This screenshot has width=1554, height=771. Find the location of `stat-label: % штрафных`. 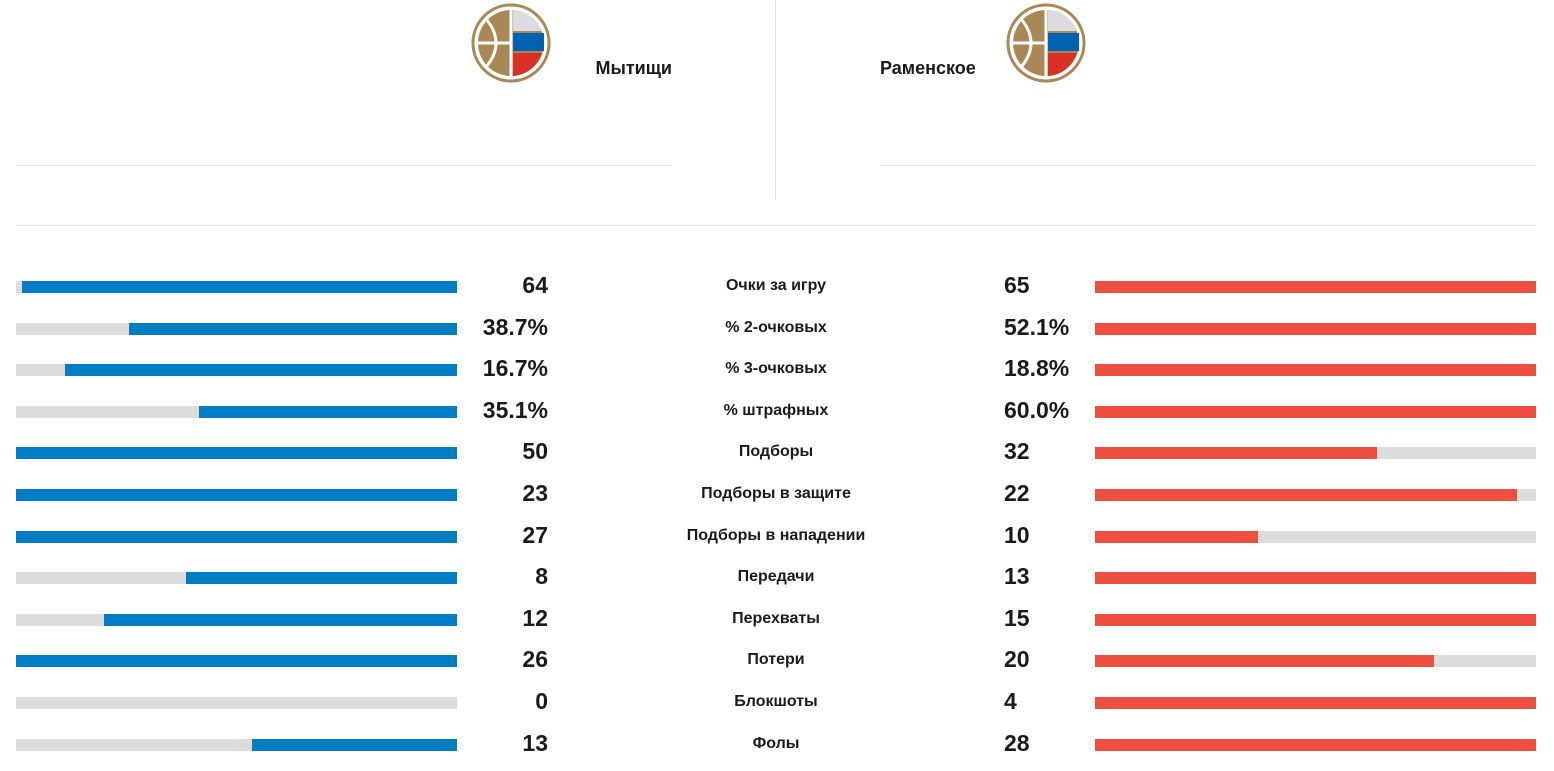

stat-label: % штрафных is located at coordinates (776, 410).